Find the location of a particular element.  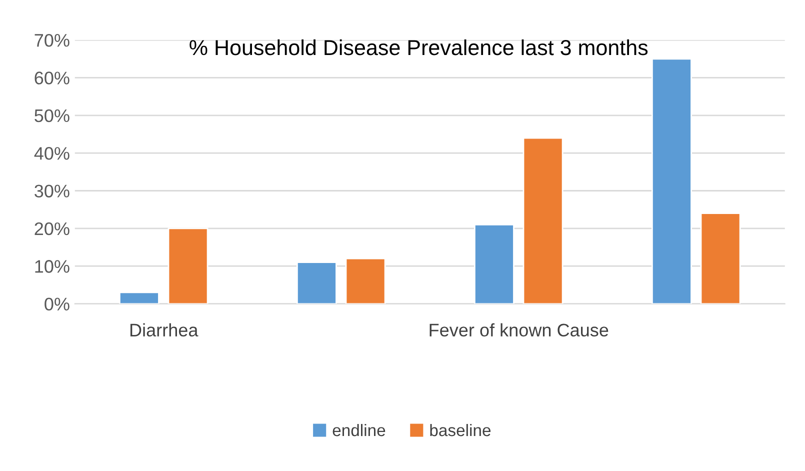

legend-label: endline is located at coordinates (359, 430).